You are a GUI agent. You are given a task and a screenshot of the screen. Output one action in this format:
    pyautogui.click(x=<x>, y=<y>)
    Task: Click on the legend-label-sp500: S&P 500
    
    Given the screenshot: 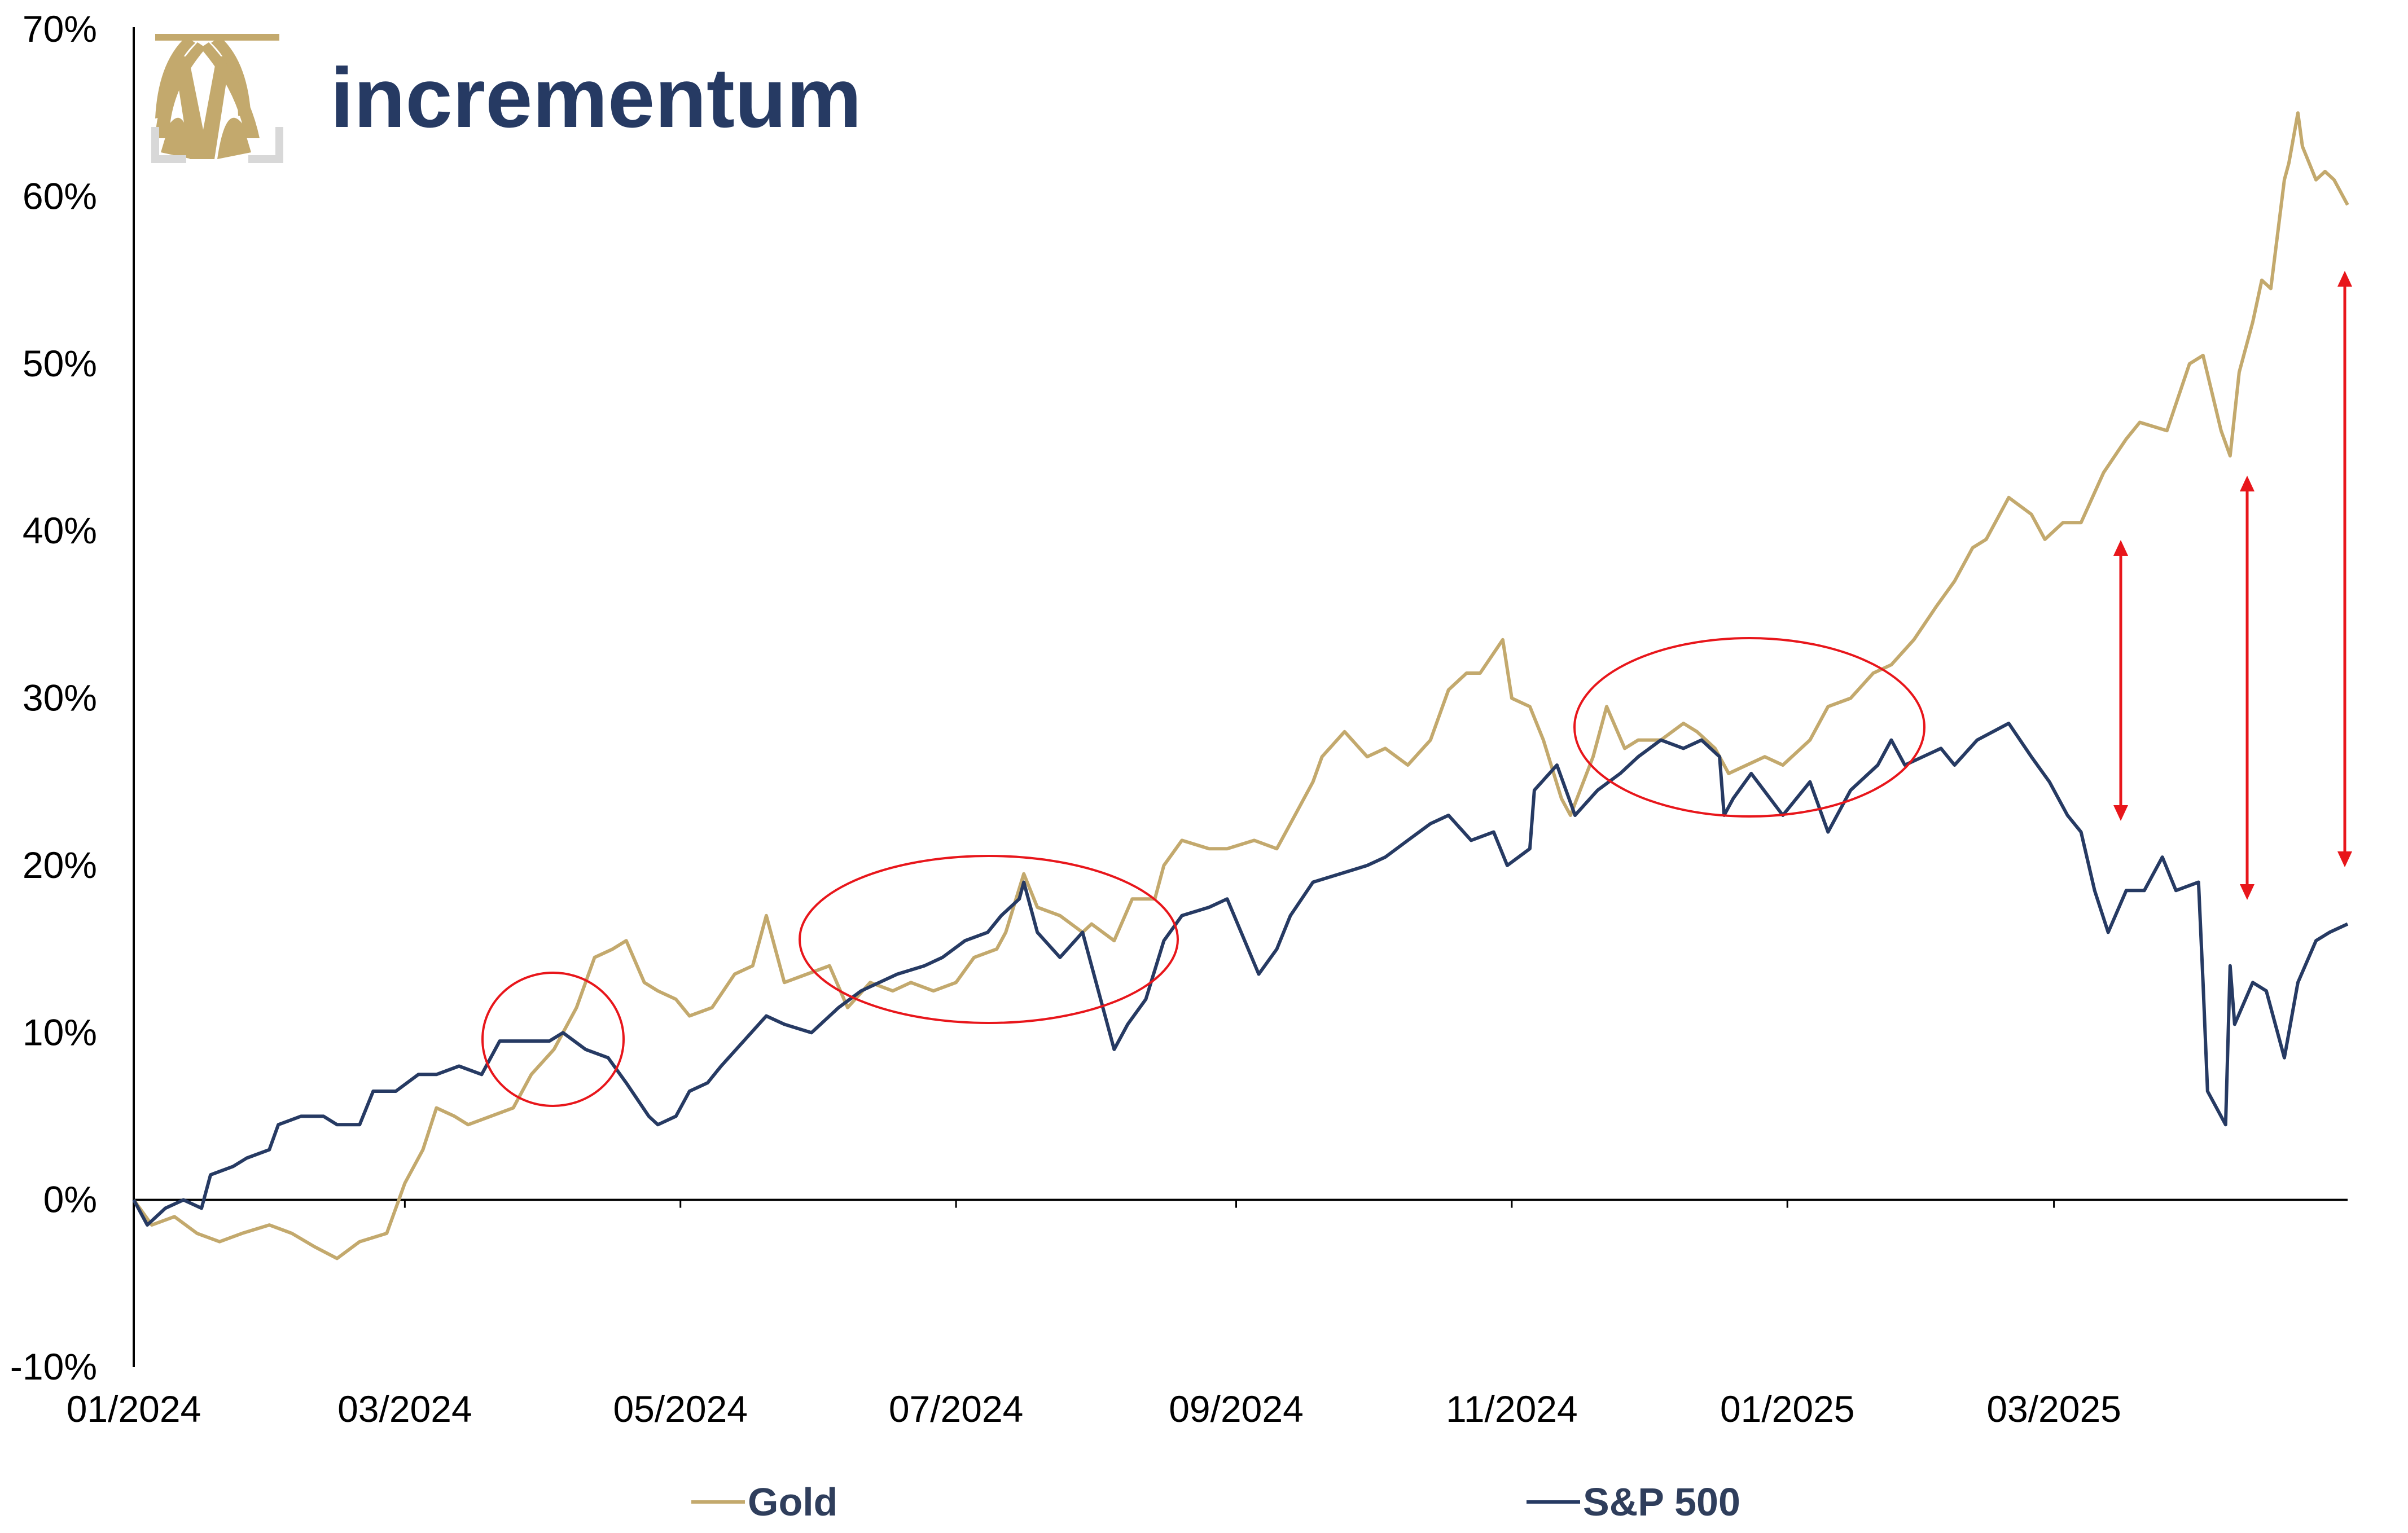 What is the action you would take?
    pyautogui.click(x=1662, y=1502)
    